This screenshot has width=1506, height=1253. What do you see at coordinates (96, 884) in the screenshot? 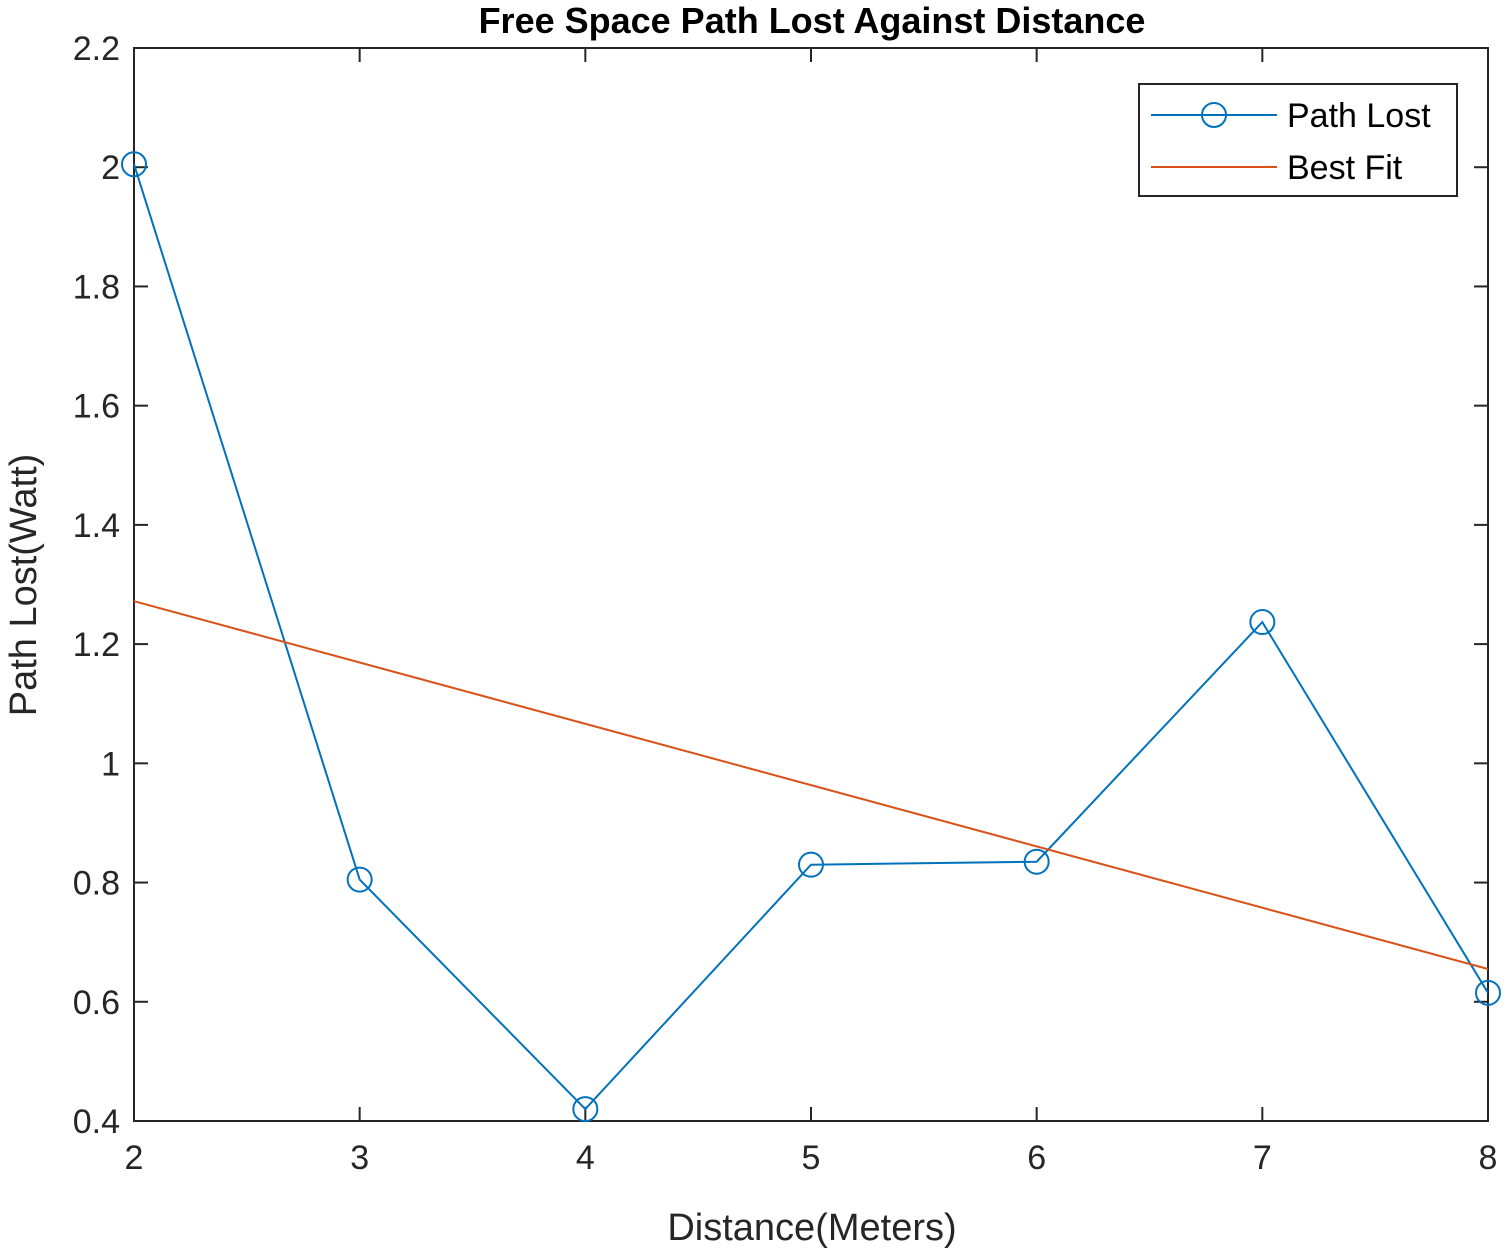
I see `y-tick-label: 0.8` at bounding box center [96, 884].